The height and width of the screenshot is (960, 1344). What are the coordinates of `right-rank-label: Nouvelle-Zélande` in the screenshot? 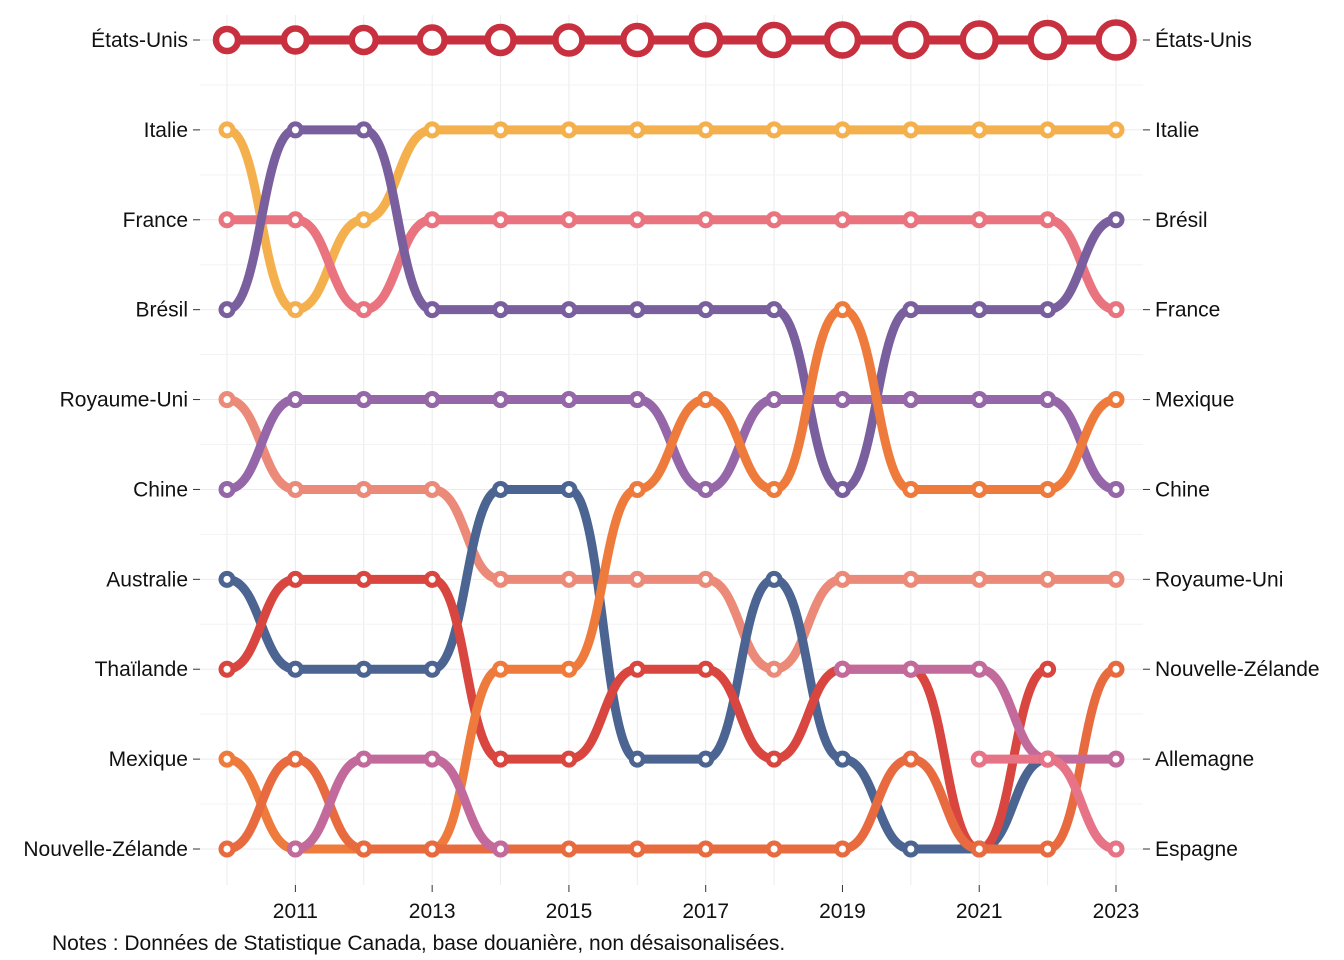 It's located at (1237, 669).